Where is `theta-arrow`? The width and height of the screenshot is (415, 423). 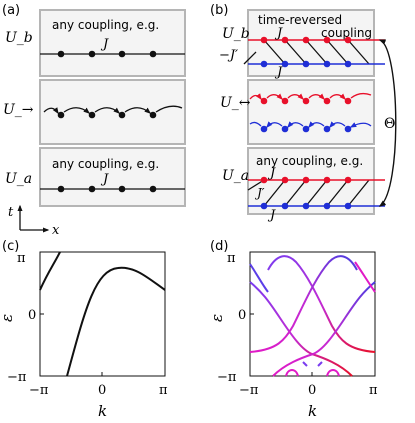 theta-arrow is located at coordinates (387, 123).